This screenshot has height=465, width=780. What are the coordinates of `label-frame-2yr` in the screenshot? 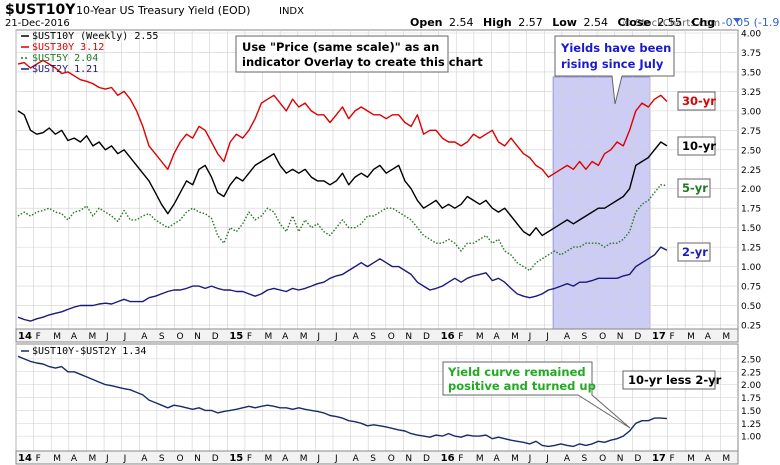 It's located at (694, 252).